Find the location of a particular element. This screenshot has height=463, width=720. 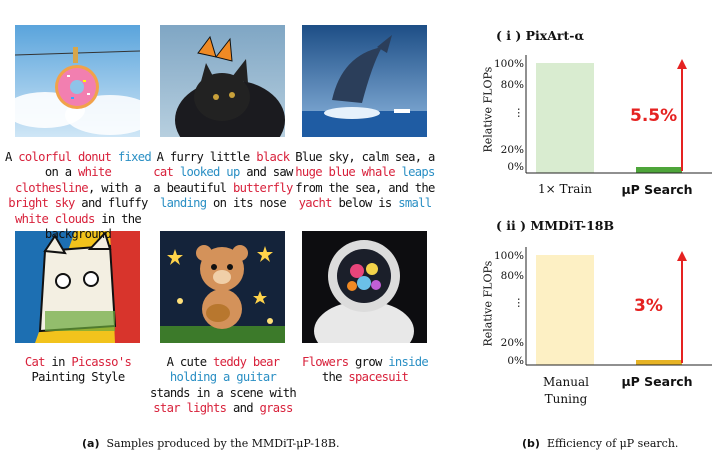

prompt-segment: colorful donut is located at coordinates (65, 157).